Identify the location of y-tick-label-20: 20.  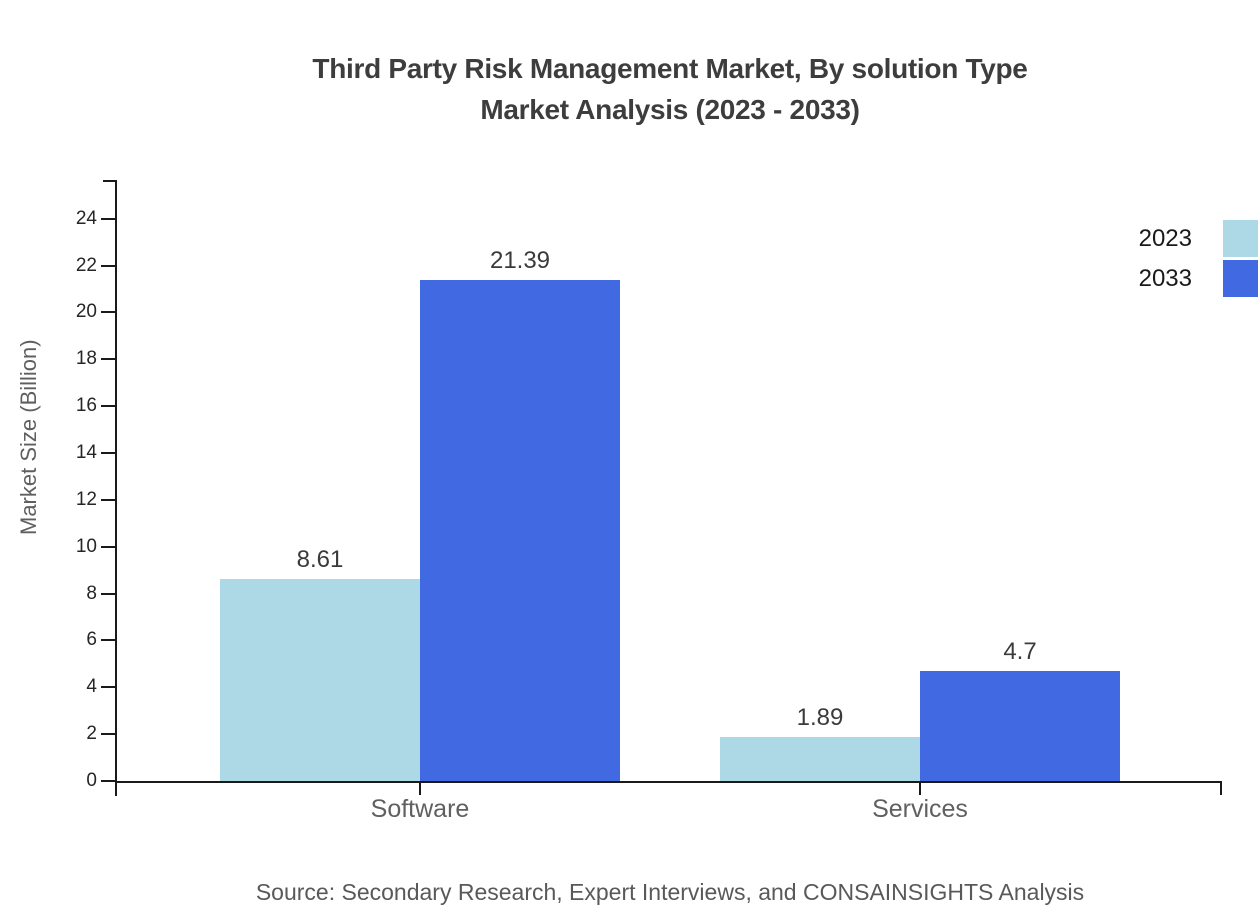
(86, 312).